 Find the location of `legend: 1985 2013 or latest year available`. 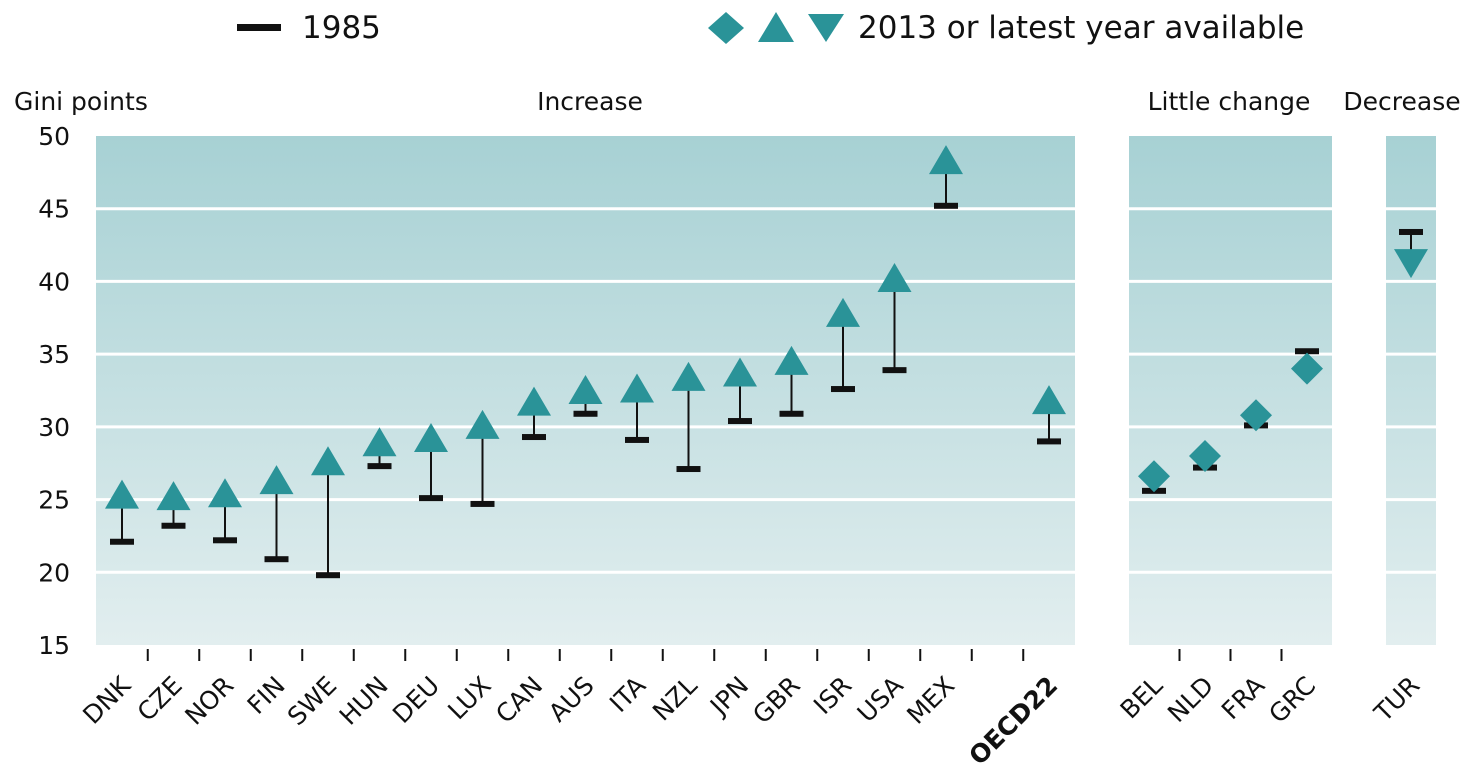

legend: 1985 2013 or latest year available is located at coordinates (770, 28).